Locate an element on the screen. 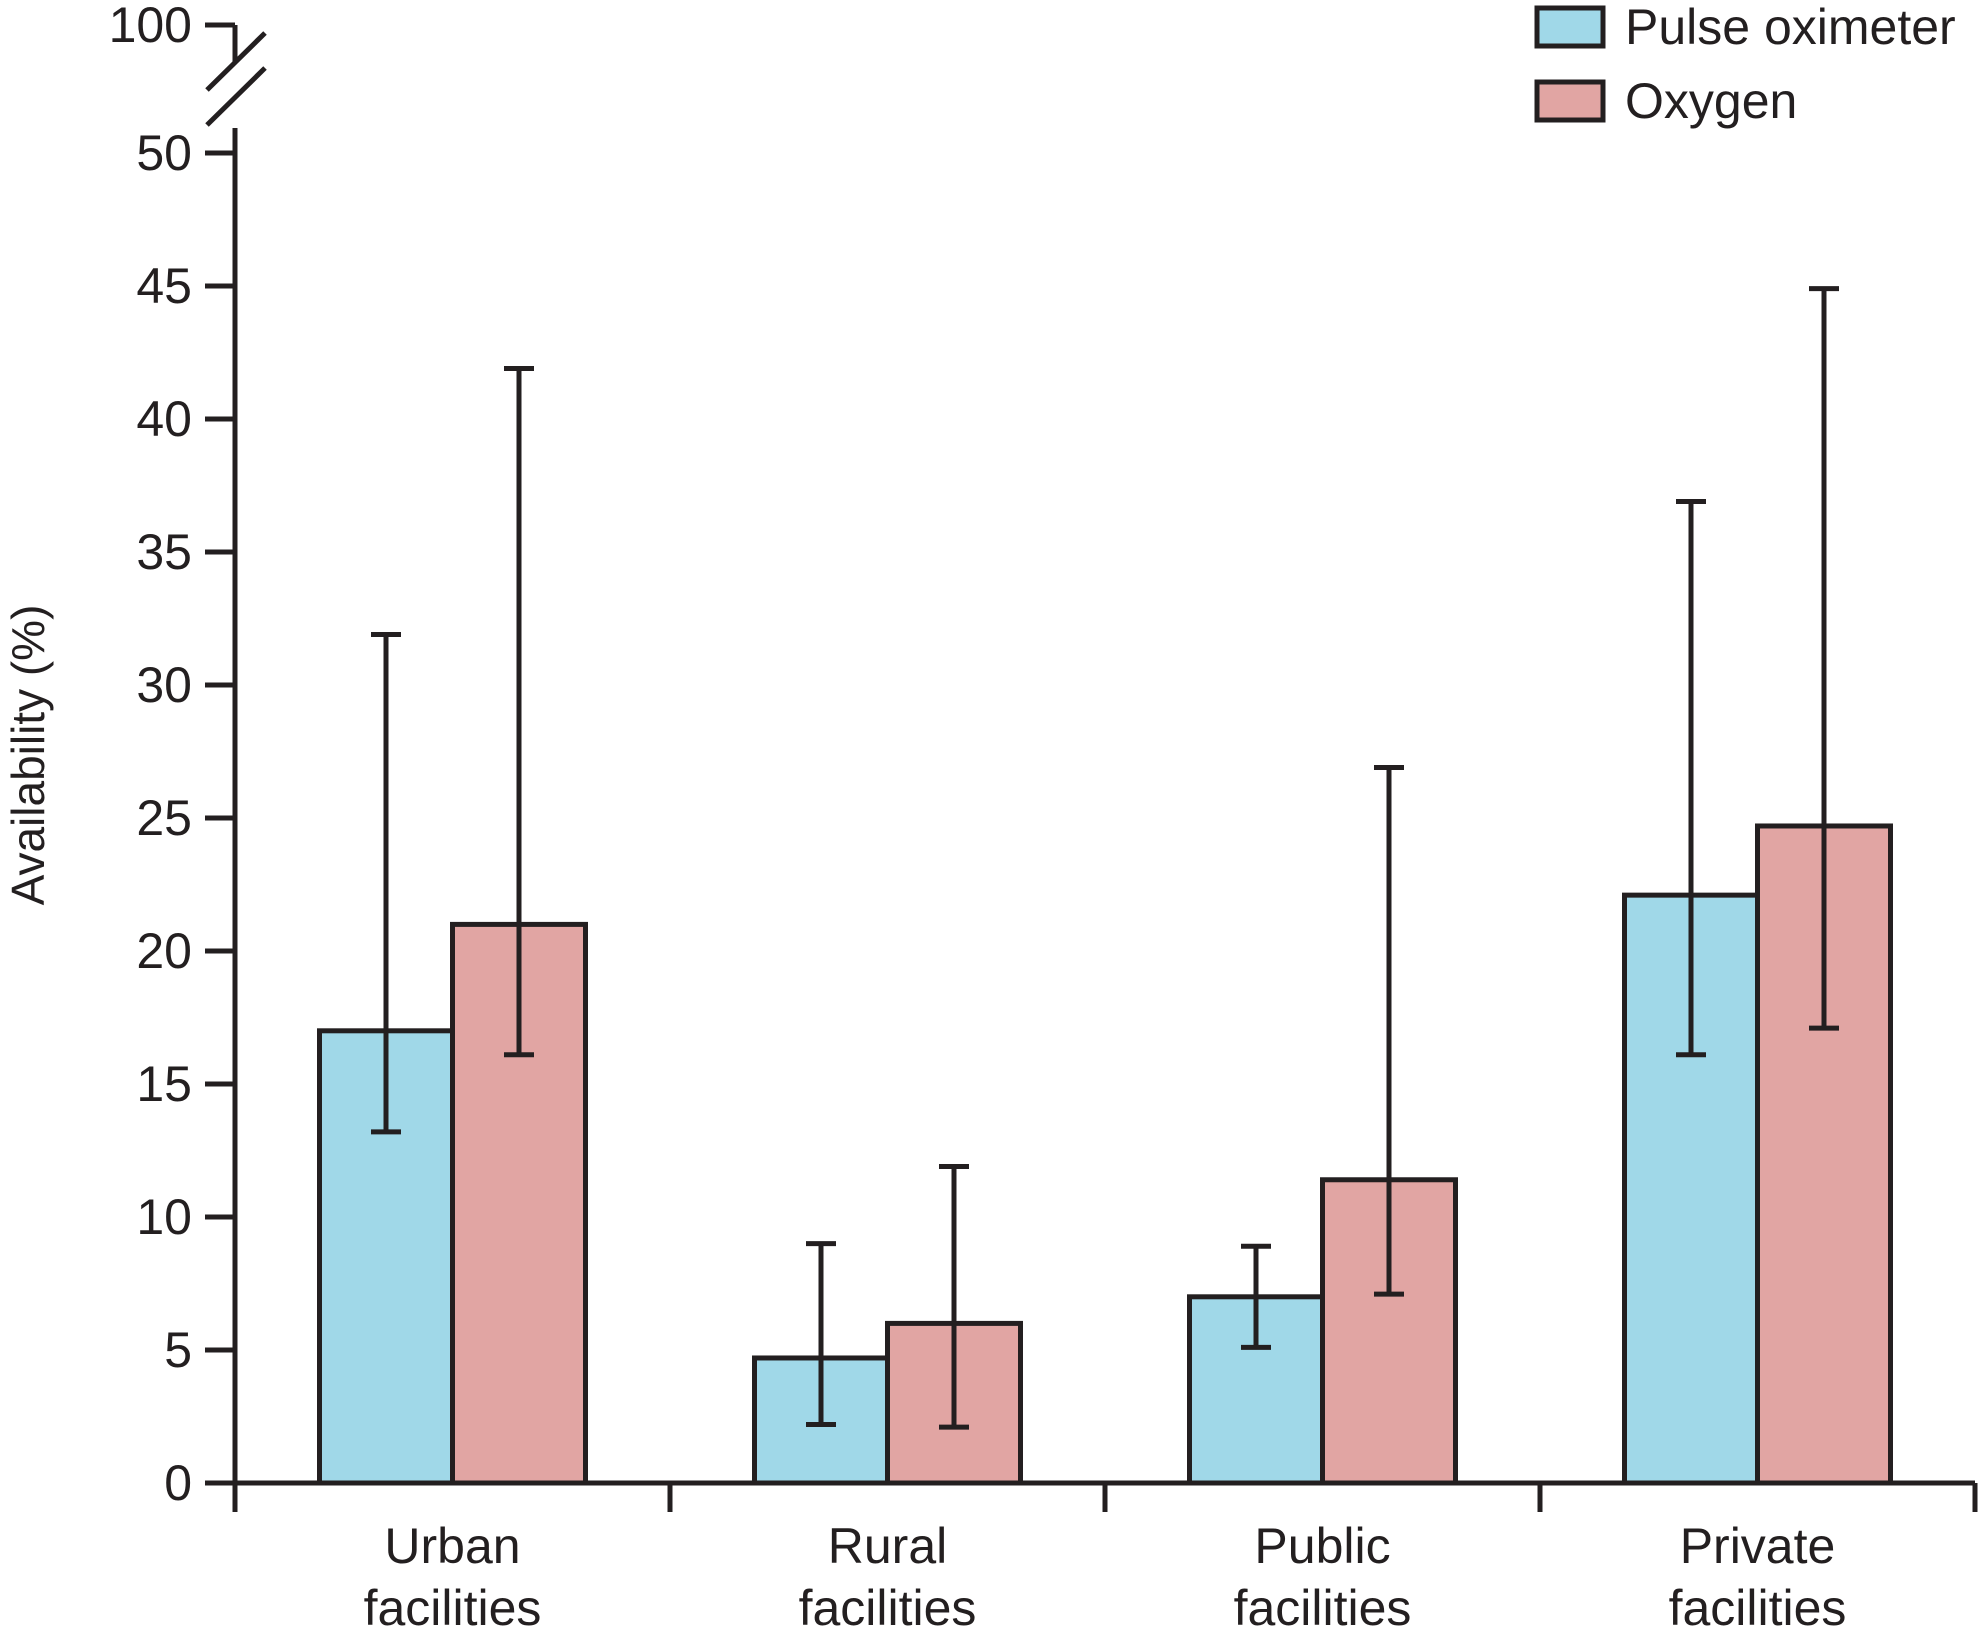 The image size is (1981, 1645). legend: Pulse oximeter Oxygen is located at coordinates (1745, 64).